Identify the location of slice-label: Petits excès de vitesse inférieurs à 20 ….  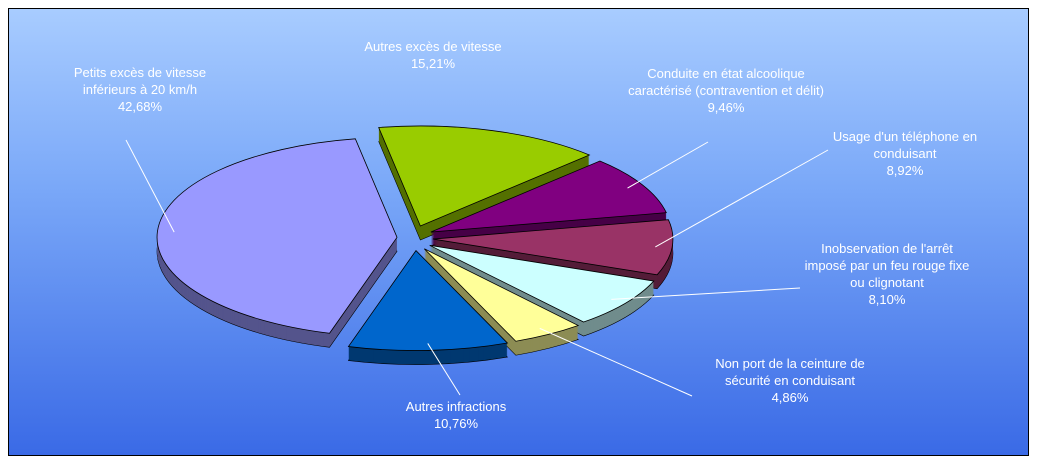
(140, 89).